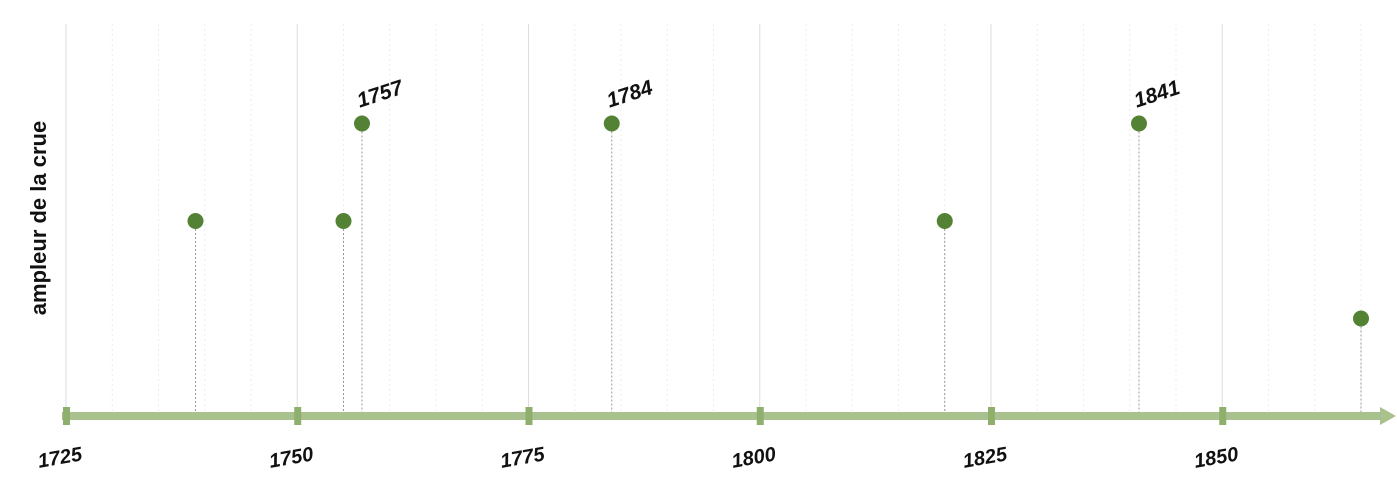  What do you see at coordinates (1157, 94) in the screenshot?
I see `point-label: 1841` at bounding box center [1157, 94].